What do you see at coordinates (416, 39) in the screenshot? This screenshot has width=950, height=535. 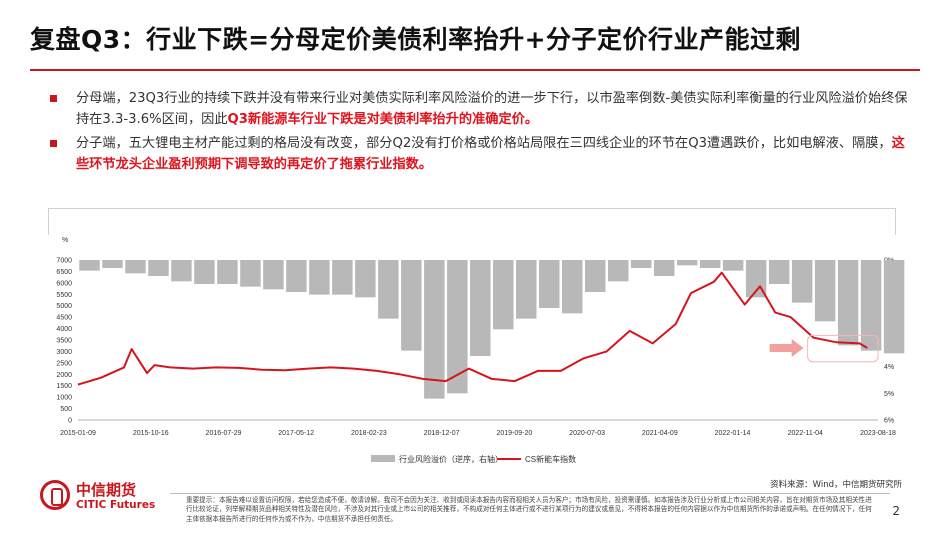 I see `slide-title: 复盘Q3：行业下跌=分母定价美债利率抬升+分子定价行业产能过剩` at bounding box center [416, 39].